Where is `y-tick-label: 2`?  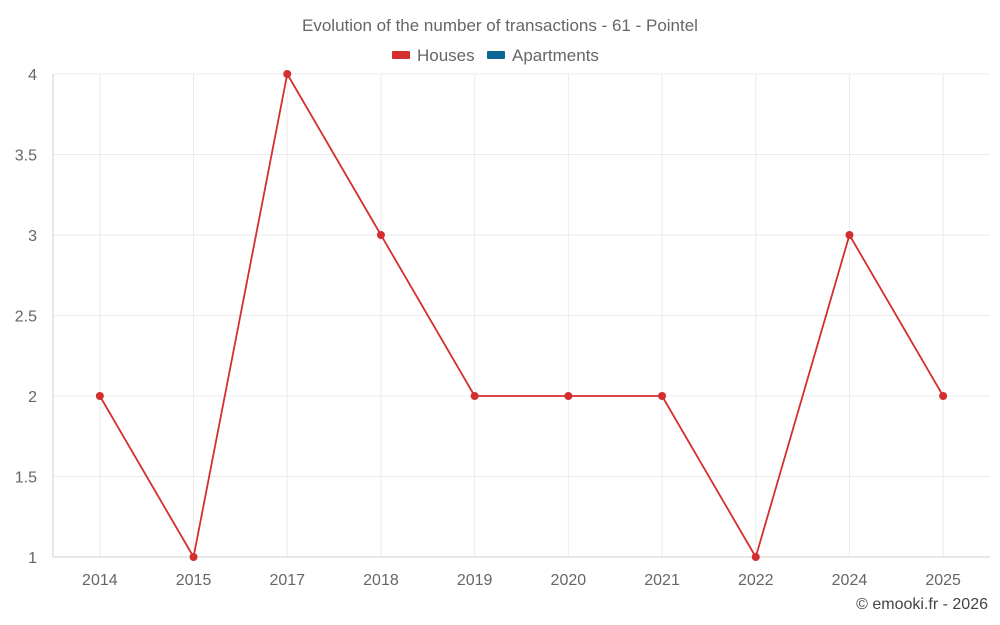 y-tick-label: 2 is located at coordinates (32, 397).